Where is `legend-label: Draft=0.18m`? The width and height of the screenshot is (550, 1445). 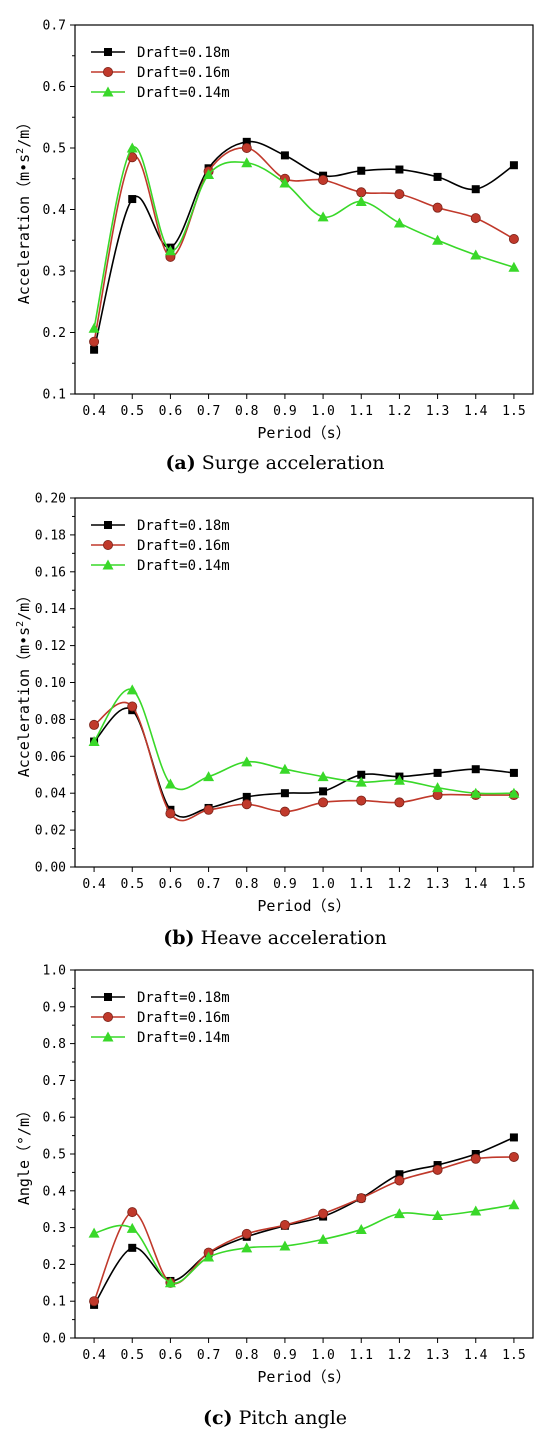
legend-label: Draft=0.18m is located at coordinates (183, 526).